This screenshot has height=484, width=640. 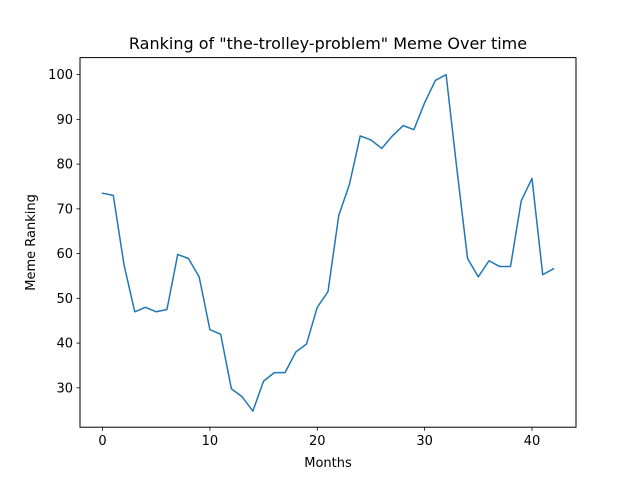 I want to click on x-axis-label: Months, so click(x=328, y=463).